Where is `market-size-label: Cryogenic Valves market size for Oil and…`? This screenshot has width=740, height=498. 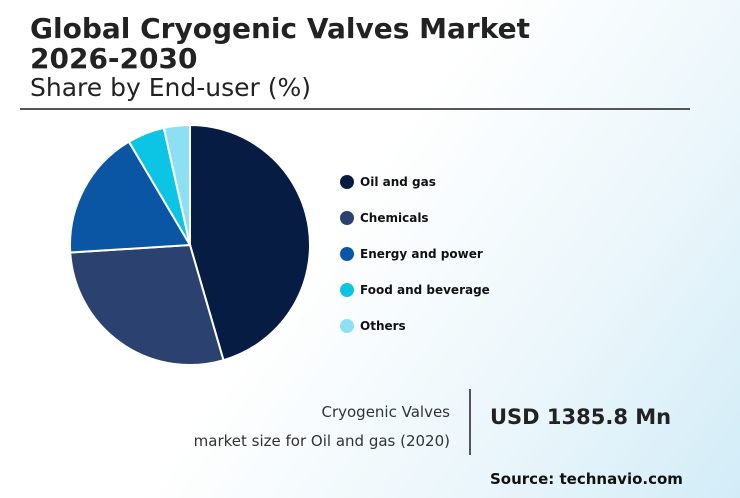
market-size-label: Cryogenic Valves market size for Oil and… is located at coordinates (322, 427).